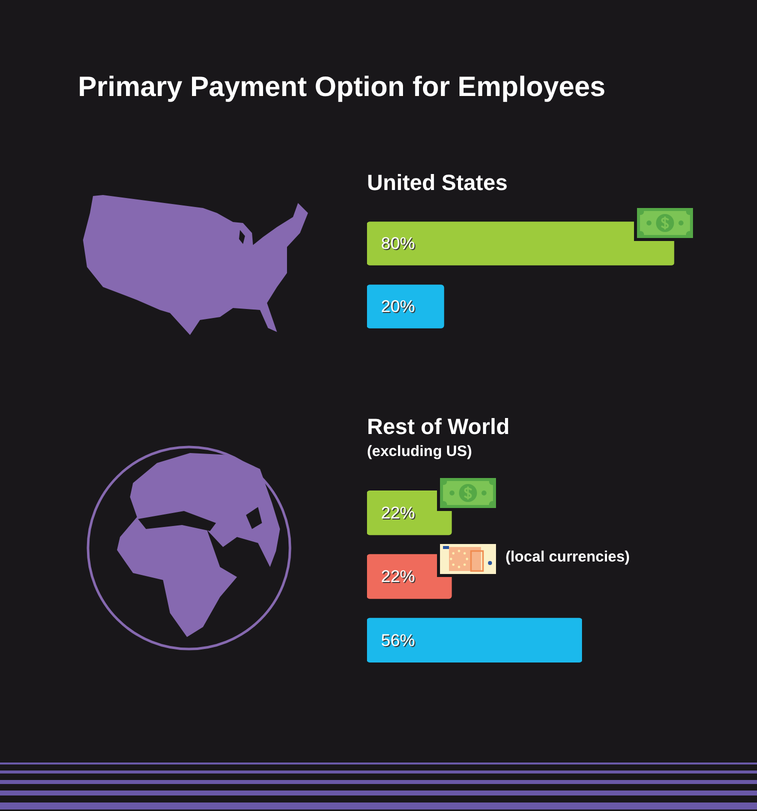  I want to click on chart-subtitle: (excluding US), so click(419, 451).